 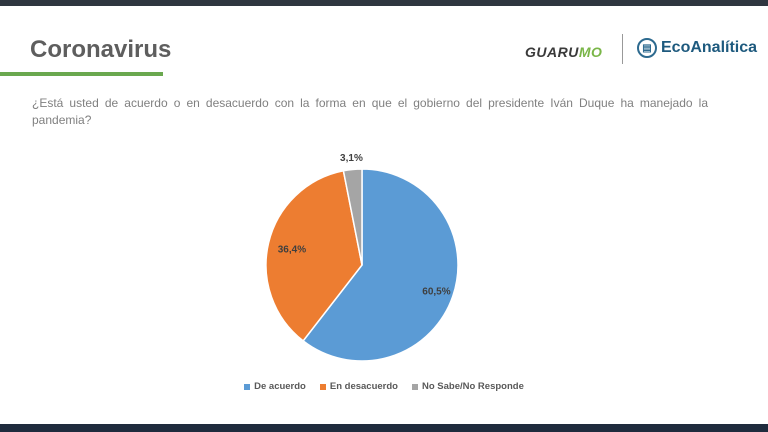 I want to click on pie-slices, so click(x=362, y=265).